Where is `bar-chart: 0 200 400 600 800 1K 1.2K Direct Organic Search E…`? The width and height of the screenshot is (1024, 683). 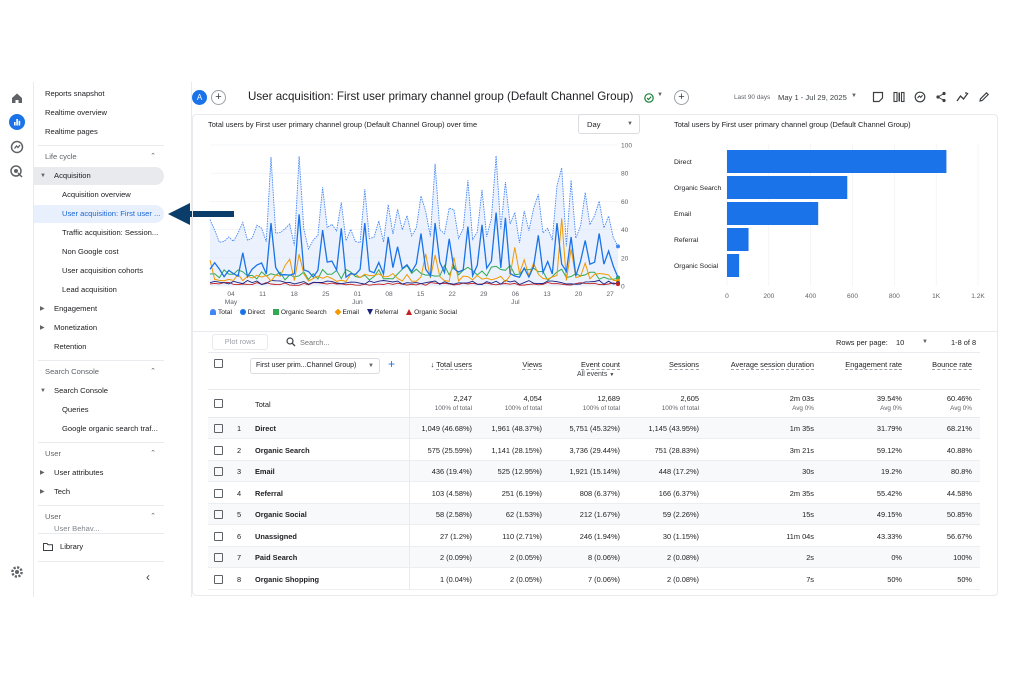 bar-chart: 0 200 400 600 800 1K 1.2K Direct Organic Search E… is located at coordinates (829, 223).